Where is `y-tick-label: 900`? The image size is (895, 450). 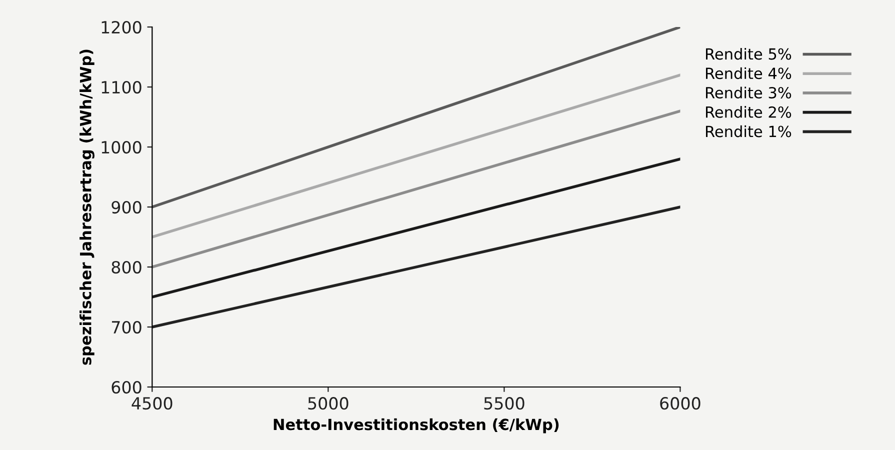 y-tick-label: 900 is located at coordinates (127, 207).